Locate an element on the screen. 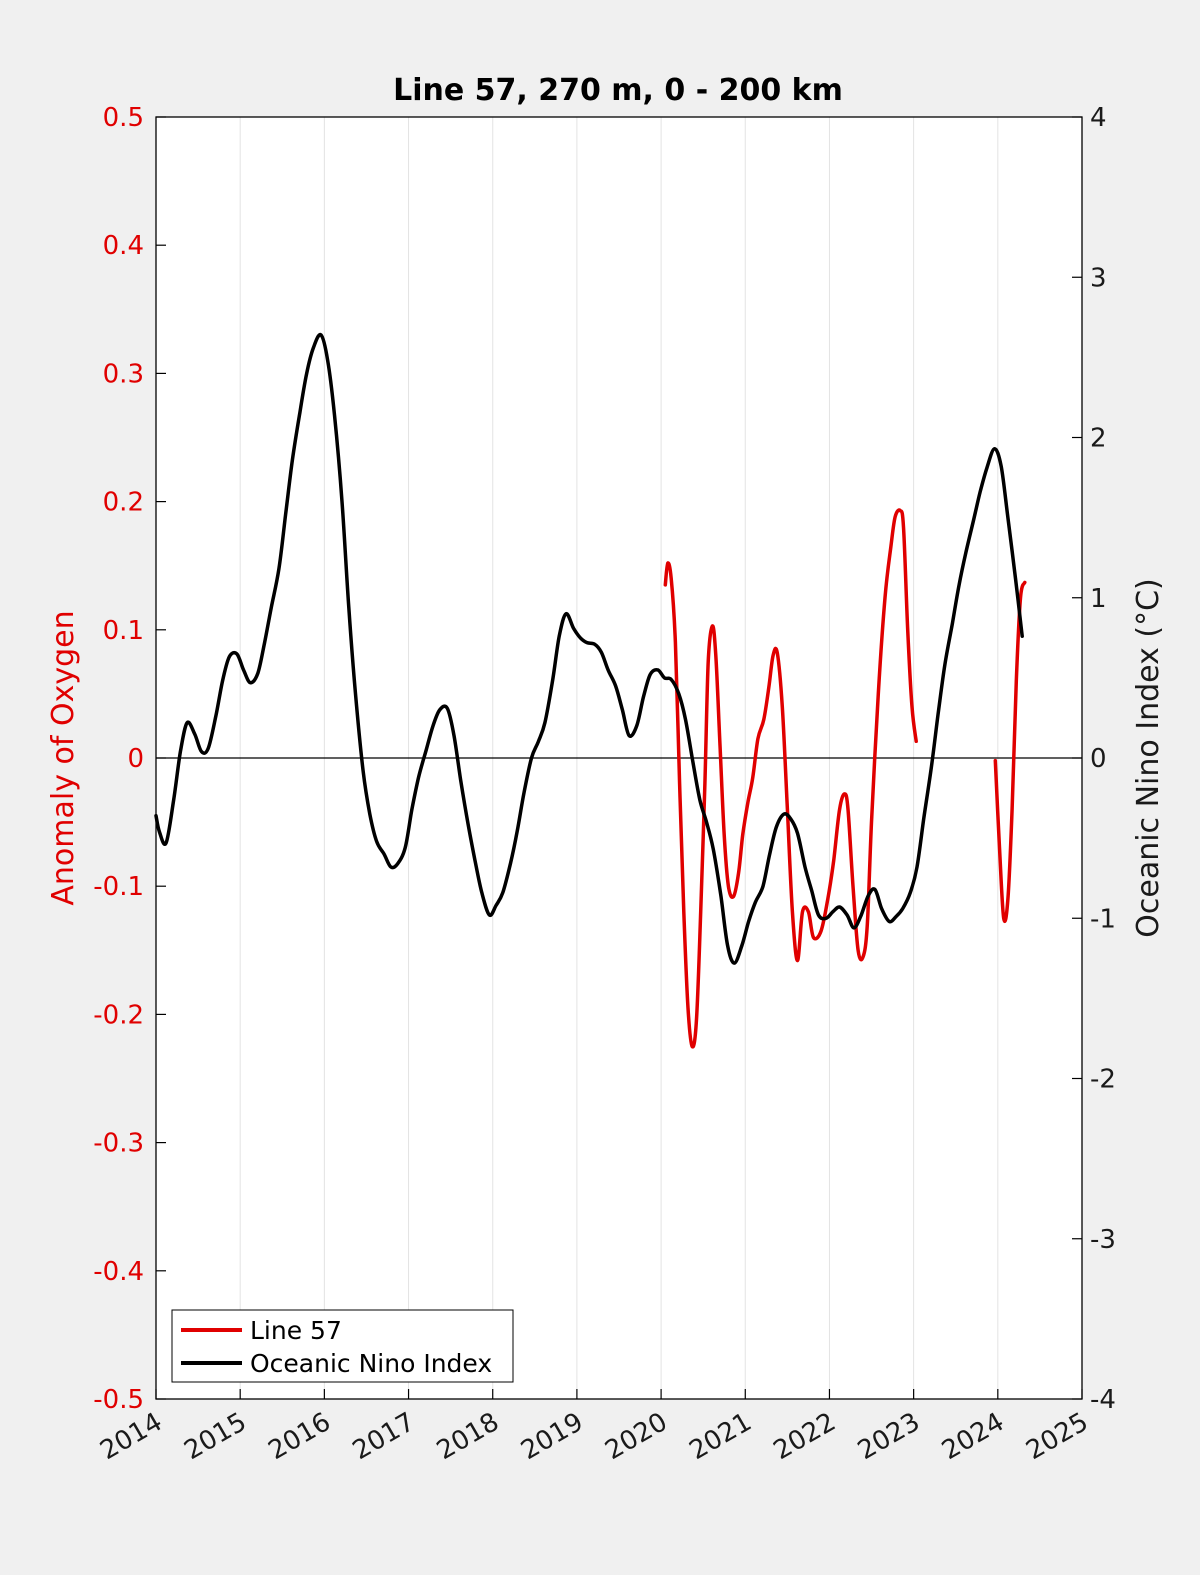  left-tick-label: -0.4 is located at coordinates (118, 1272).